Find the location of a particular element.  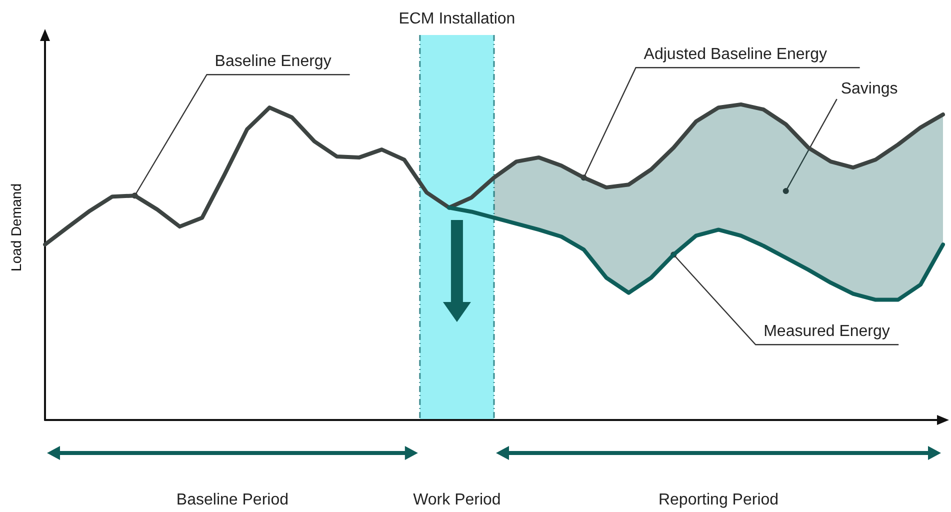

text: Baseline Energy is located at coordinates (273, 61).